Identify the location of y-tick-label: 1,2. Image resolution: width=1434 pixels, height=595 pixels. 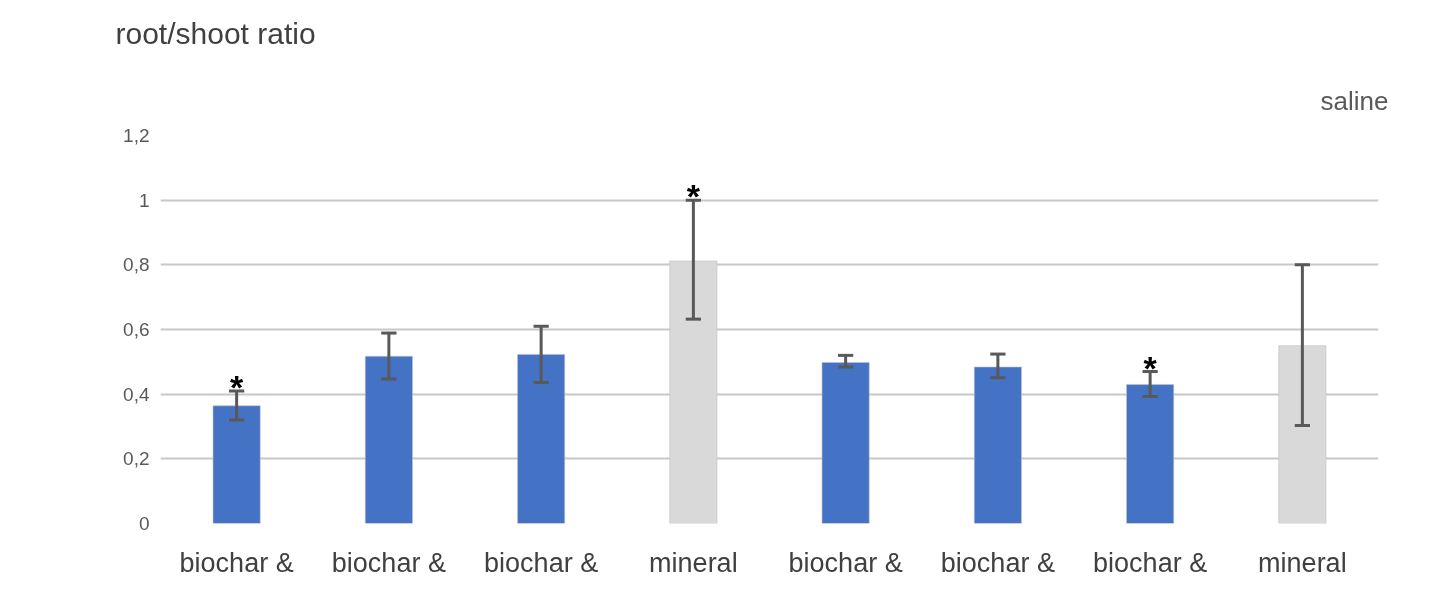
(136, 135).